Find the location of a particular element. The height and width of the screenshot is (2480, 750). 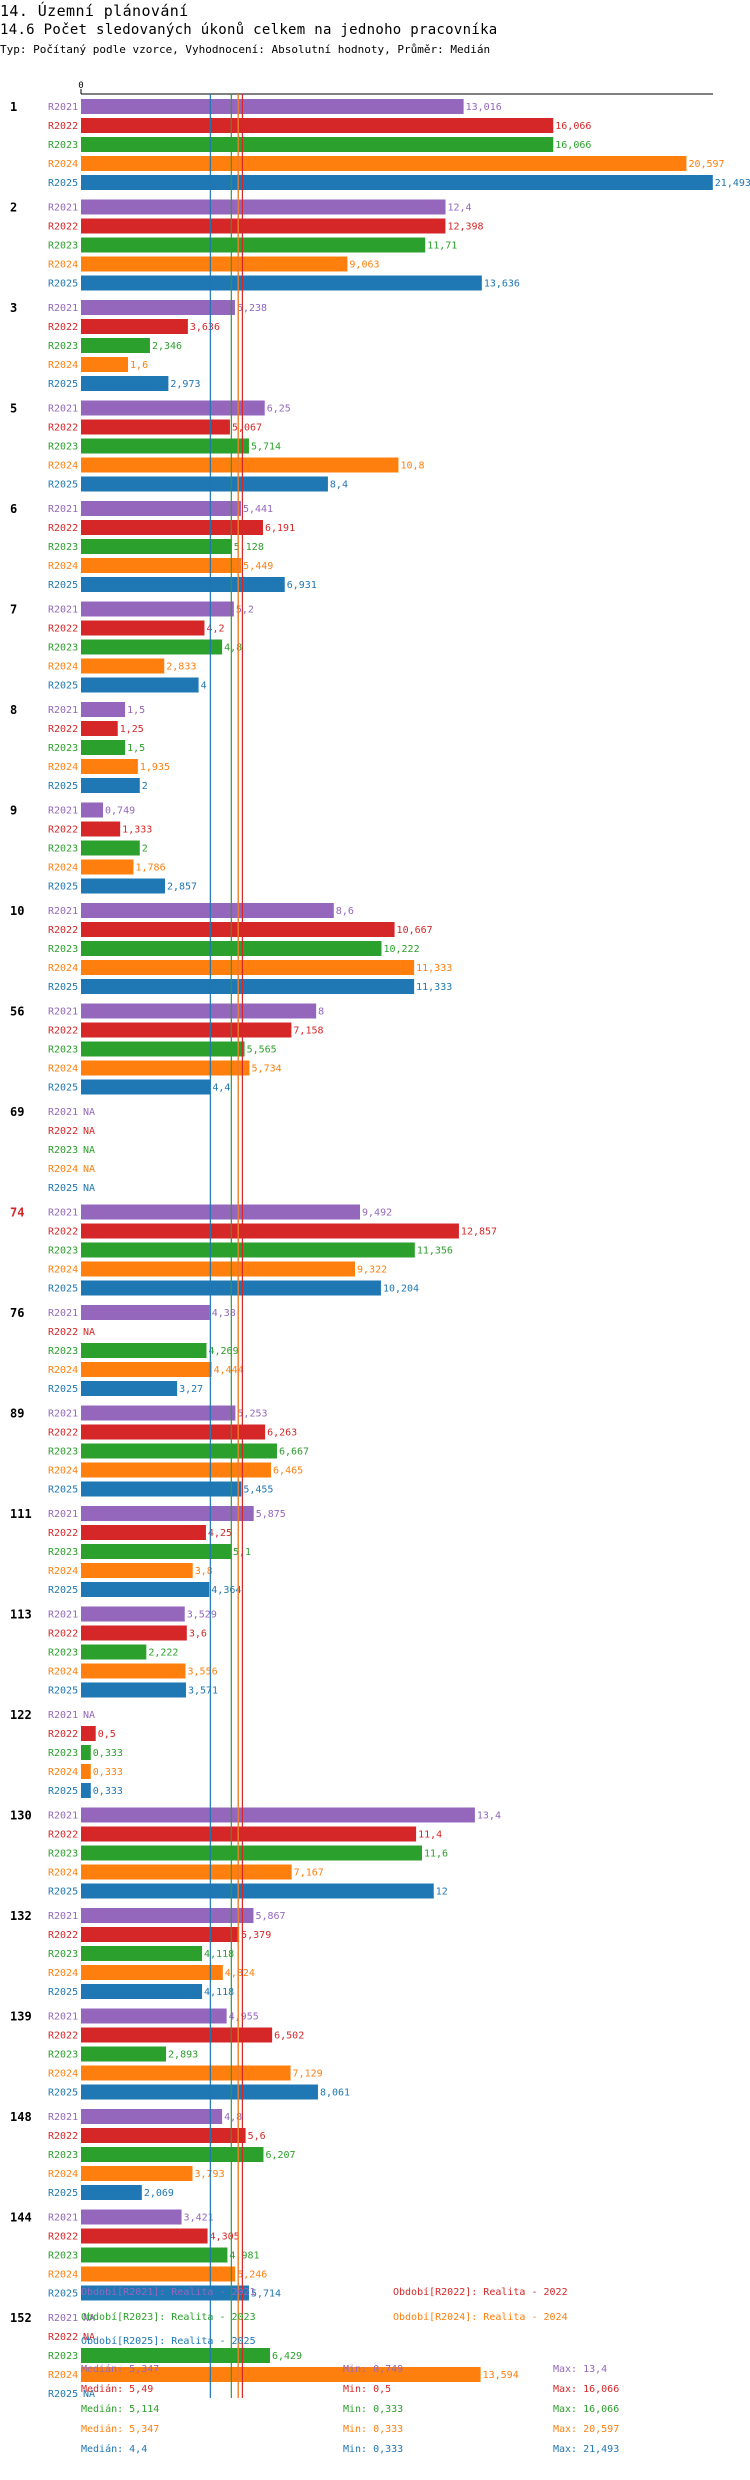

group-label: 113 is located at coordinates (21, 1615).